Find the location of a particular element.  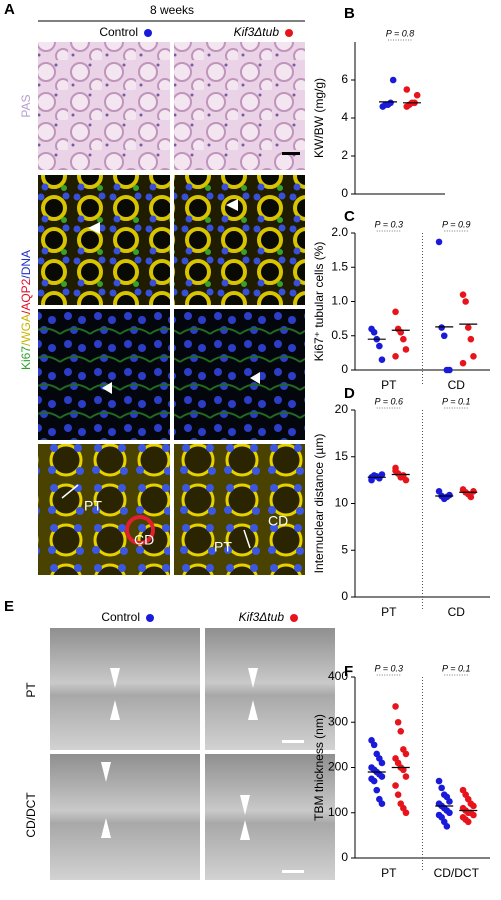

row-label: PT is located at coordinates (31, 690).